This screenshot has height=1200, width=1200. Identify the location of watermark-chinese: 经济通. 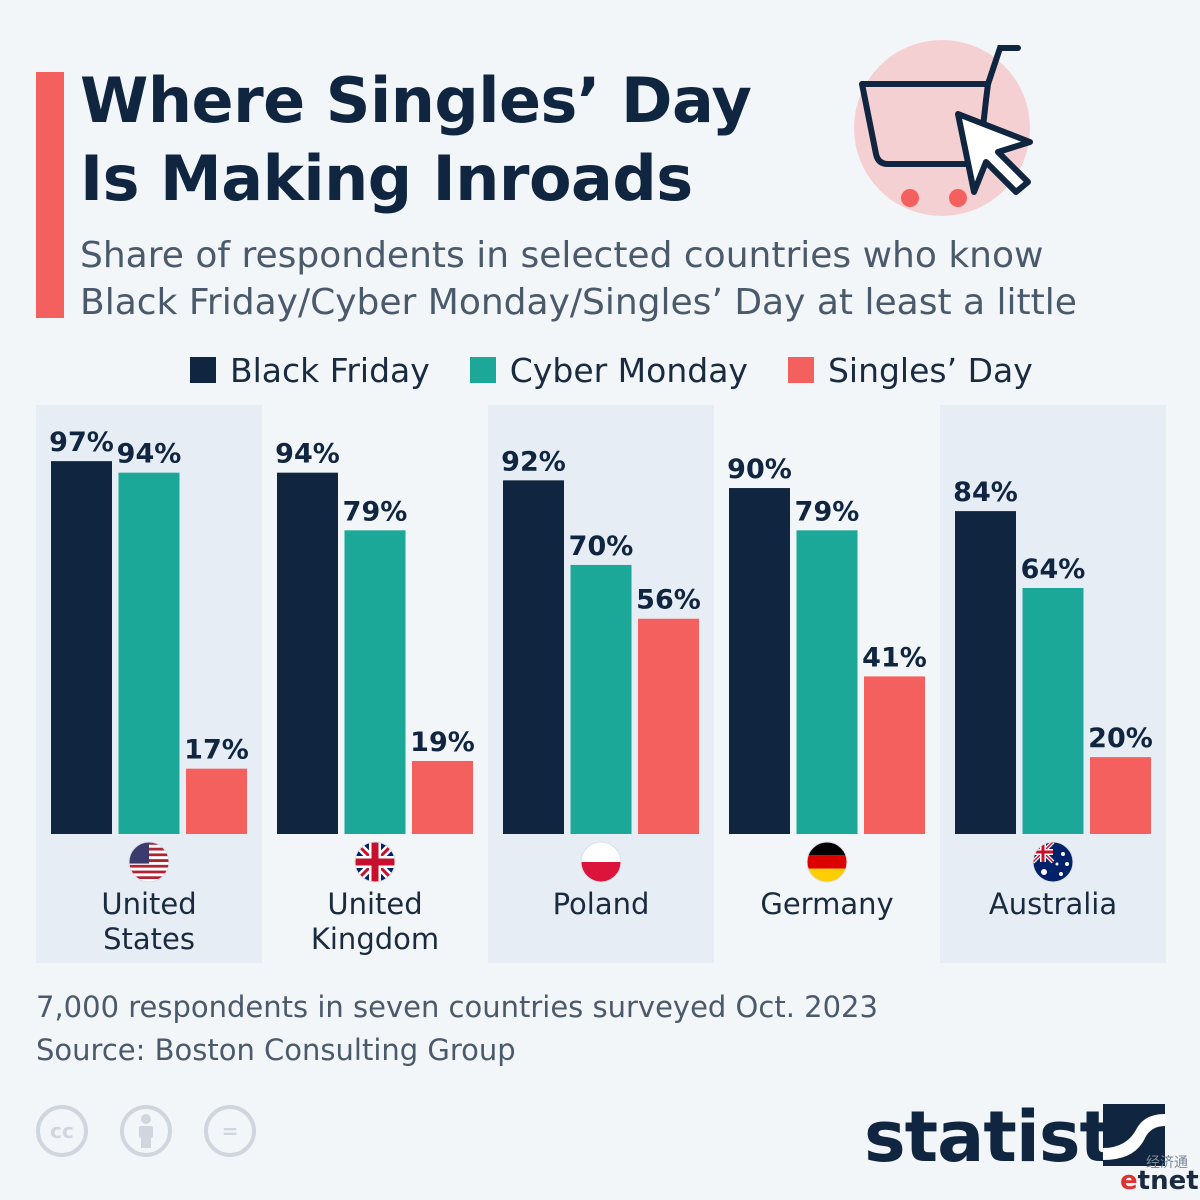
(1167, 1163).